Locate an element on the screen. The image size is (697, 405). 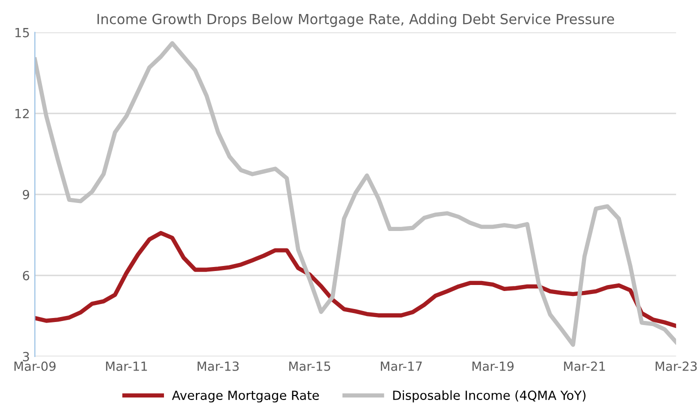
y-tick-label: 6 is located at coordinates (26, 275).